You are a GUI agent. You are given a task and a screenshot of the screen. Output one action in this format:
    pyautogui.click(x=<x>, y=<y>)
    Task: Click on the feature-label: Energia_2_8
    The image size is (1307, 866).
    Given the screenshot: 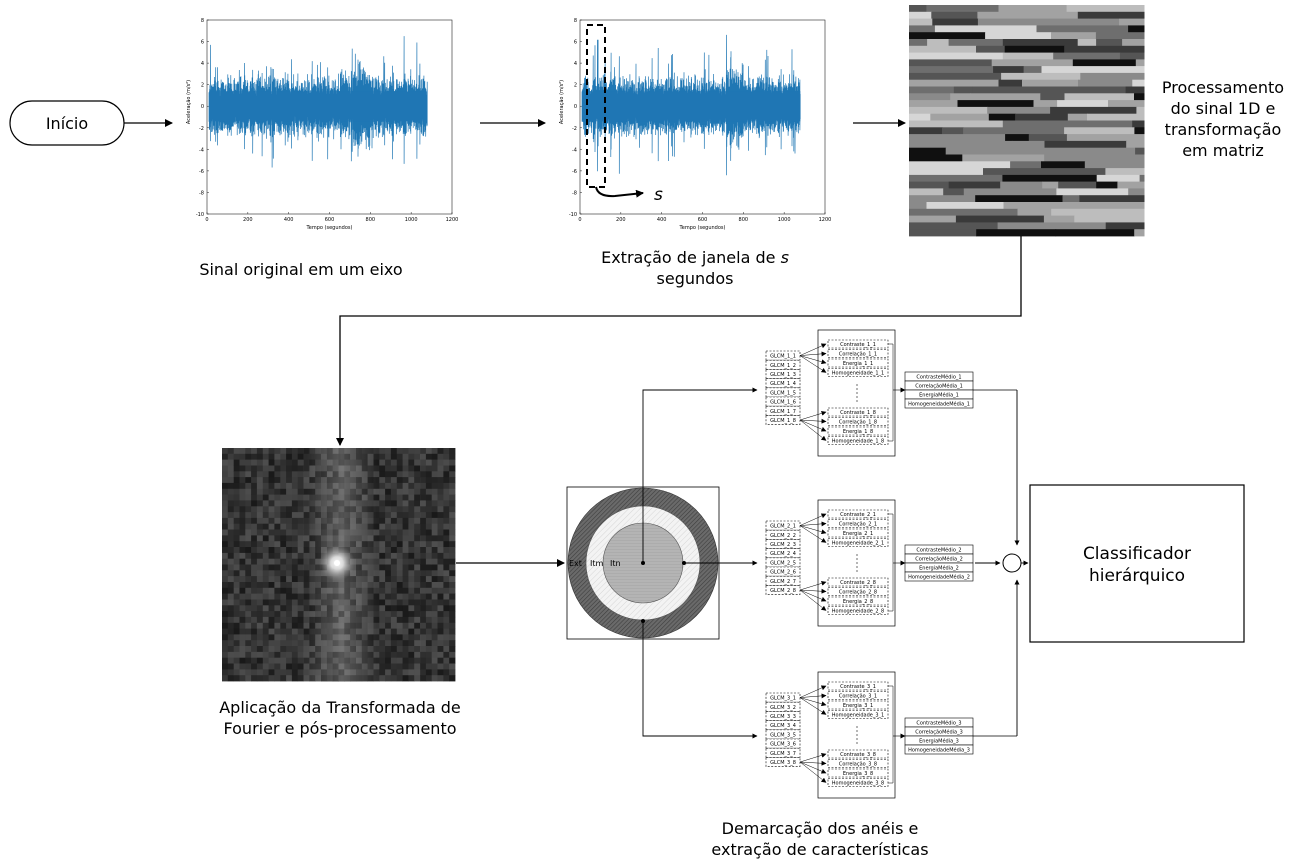 What is the action you would take?
    pyautogui.click(x=858, y=602)
    